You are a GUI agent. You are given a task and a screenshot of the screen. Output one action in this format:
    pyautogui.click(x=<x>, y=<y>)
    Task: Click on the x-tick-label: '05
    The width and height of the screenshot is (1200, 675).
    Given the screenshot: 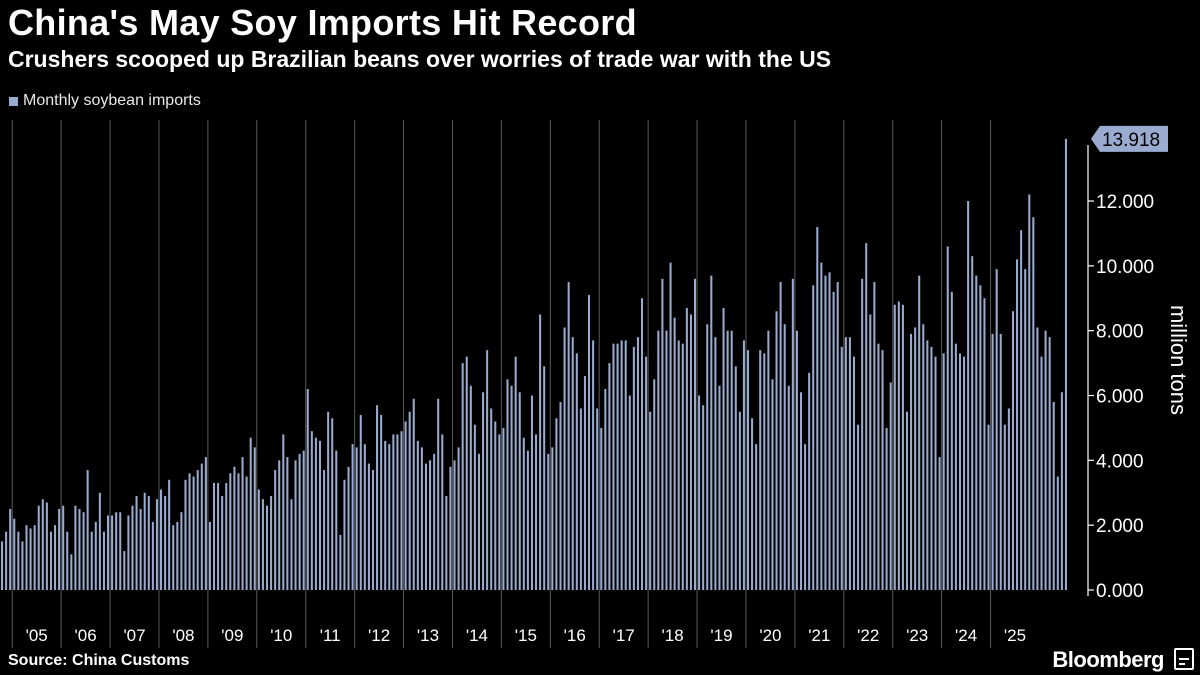 What is the action you would take?
    pyautogui.click(x=37, y=635)
    